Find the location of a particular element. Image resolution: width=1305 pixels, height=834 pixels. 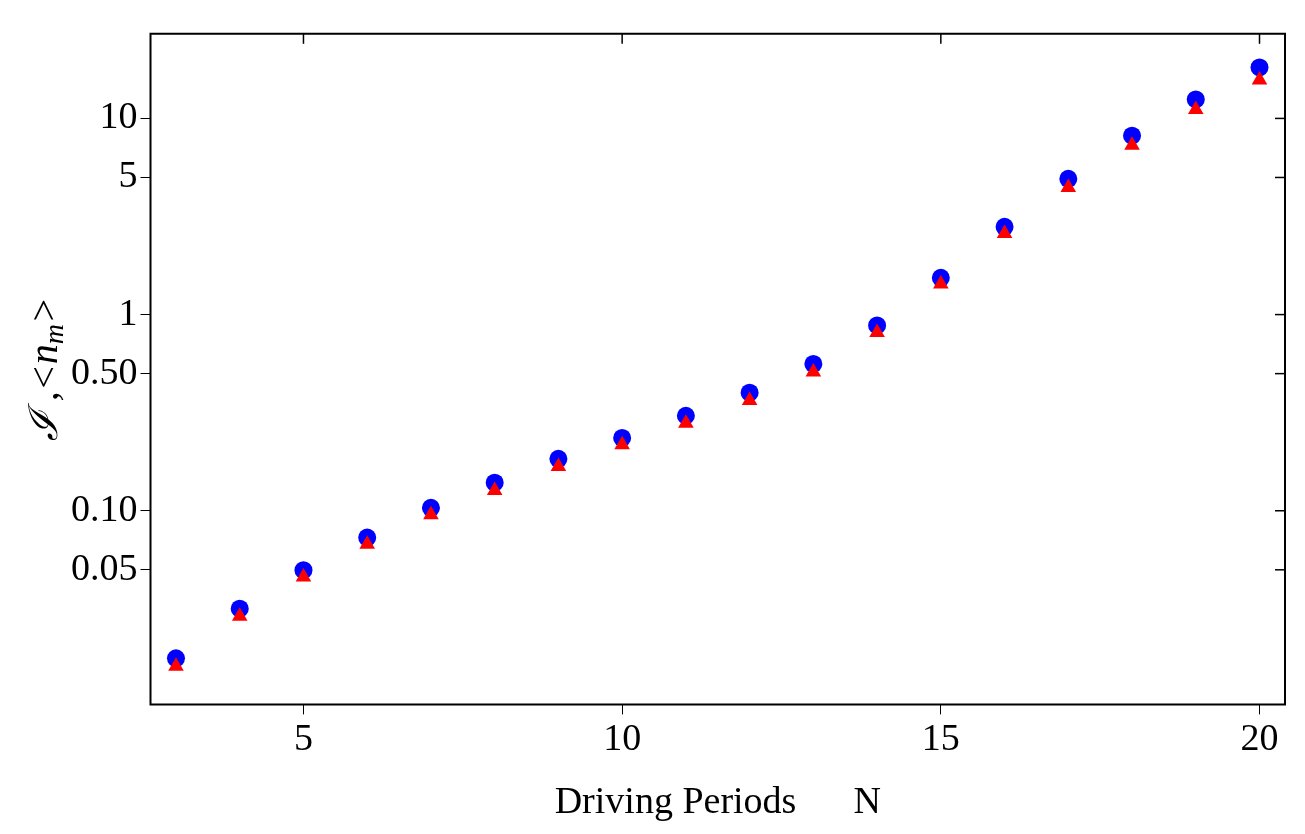

y-tick-label: 0.10 is located at coordinates (104, 507).